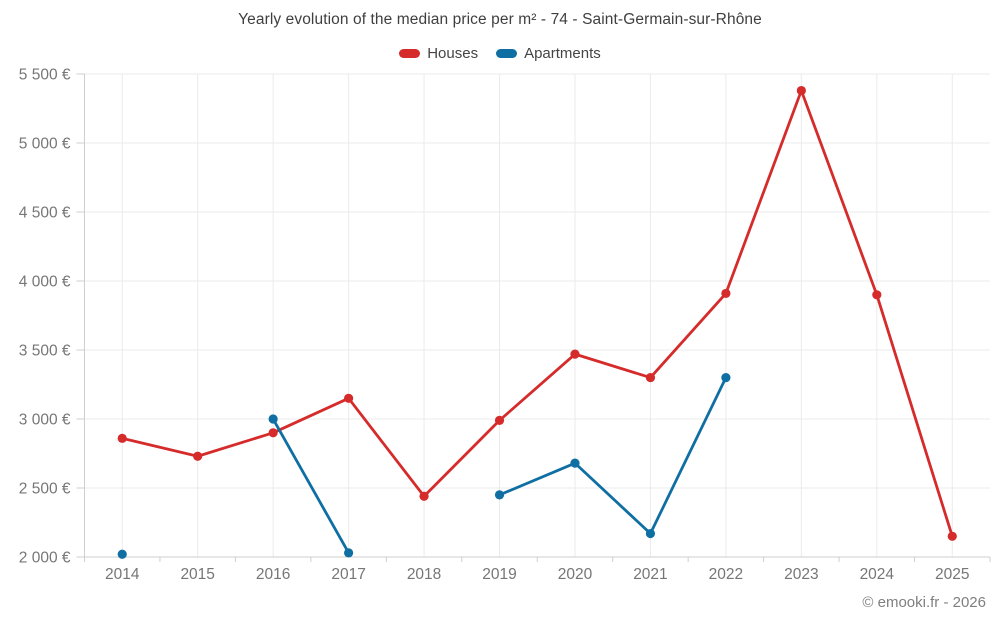  Describe the element at coordinates (924, 602) in the screenshot. I see `footer-credit: © emooki.fr - 2026` at that location.